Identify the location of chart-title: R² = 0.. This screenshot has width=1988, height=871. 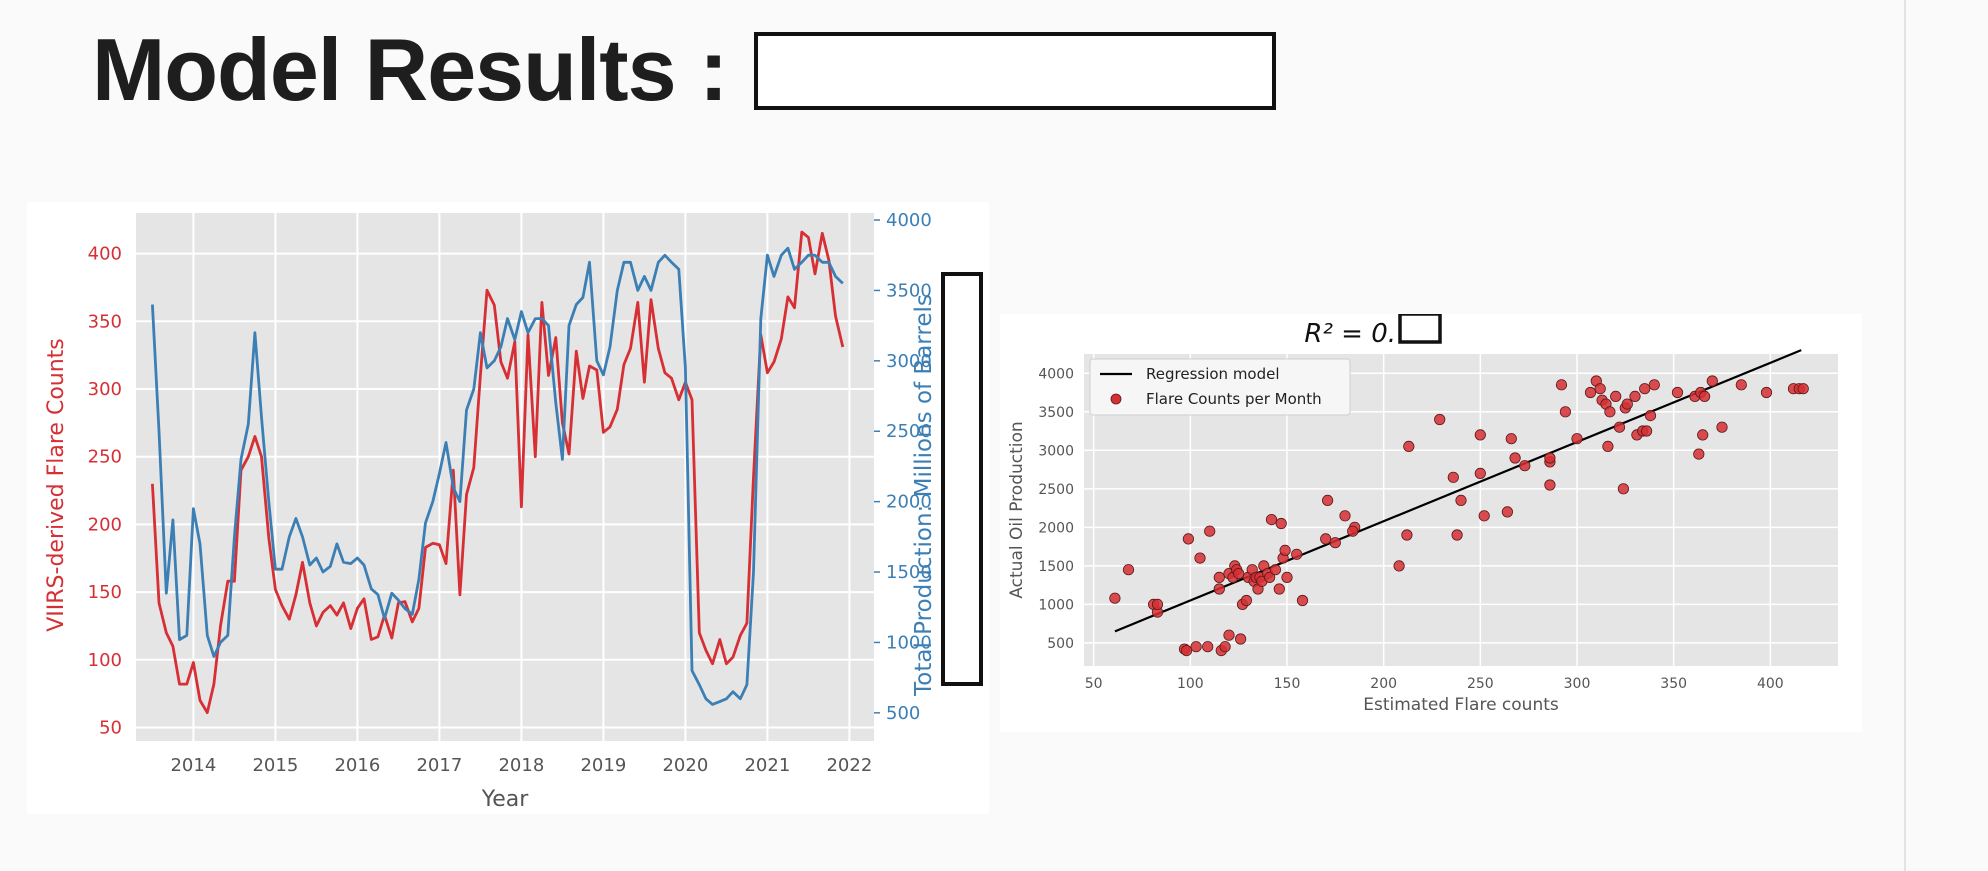
(1350, 334).